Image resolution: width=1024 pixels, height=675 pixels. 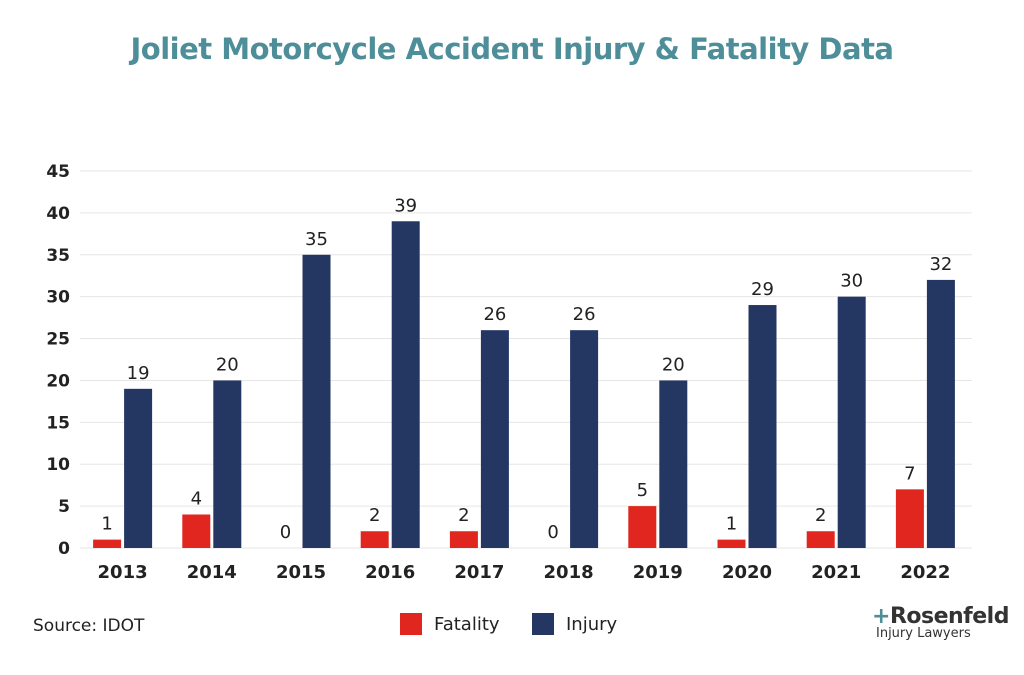 I want to click on y-tick-label: 0, so click(x=64, y=549).